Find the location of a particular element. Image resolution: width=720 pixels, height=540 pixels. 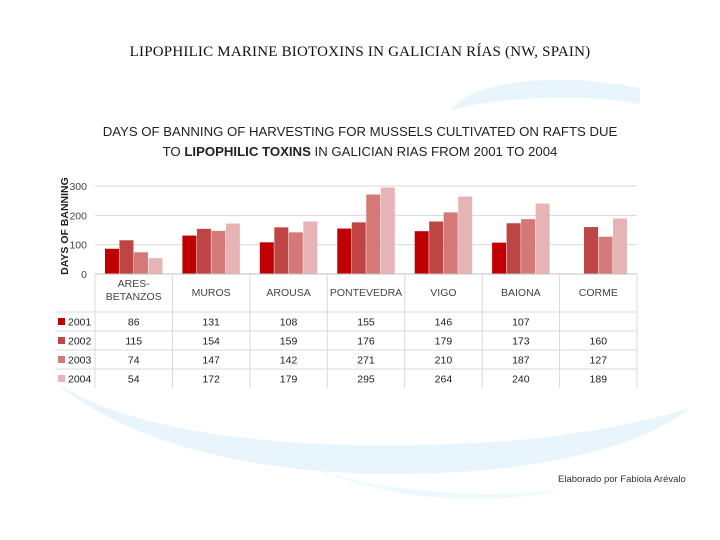

x-tick-label: BAIONA is located at coordinates (521, 293).